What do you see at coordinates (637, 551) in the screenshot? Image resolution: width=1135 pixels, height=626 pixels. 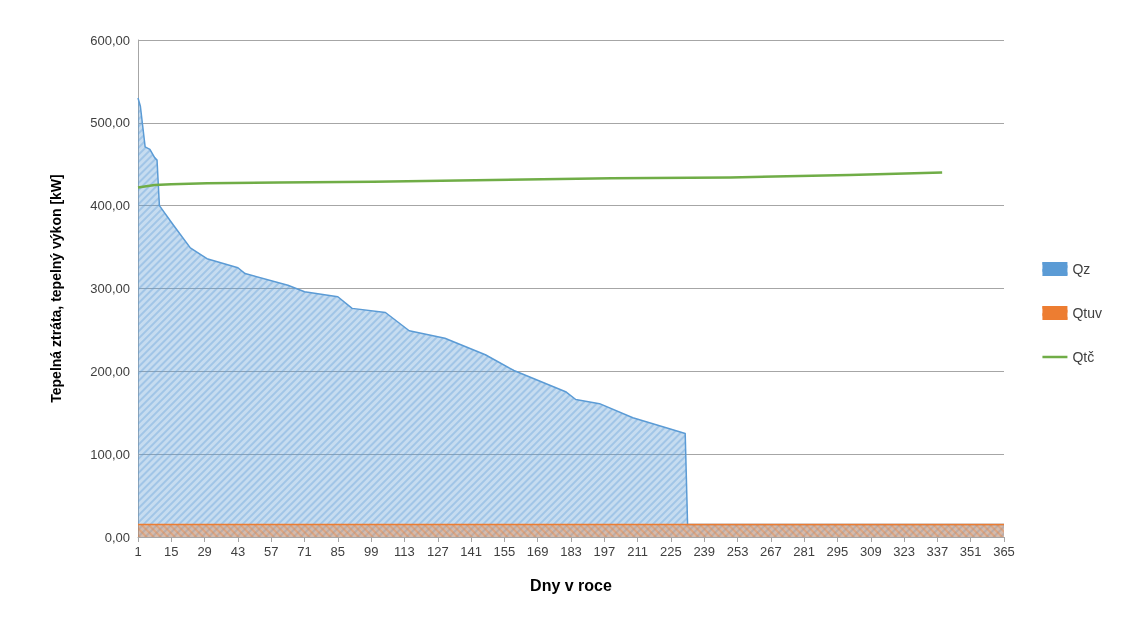 I see `x-tick-label: 211` at bounding box center [637, 551].